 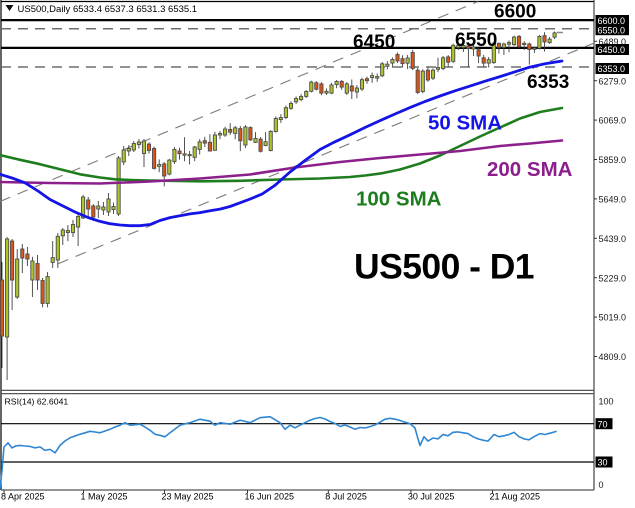 What do you see at coordinates (515, 12) in the screenshot?
I see `svg-text: 6600` at bounding box center [515, 12].